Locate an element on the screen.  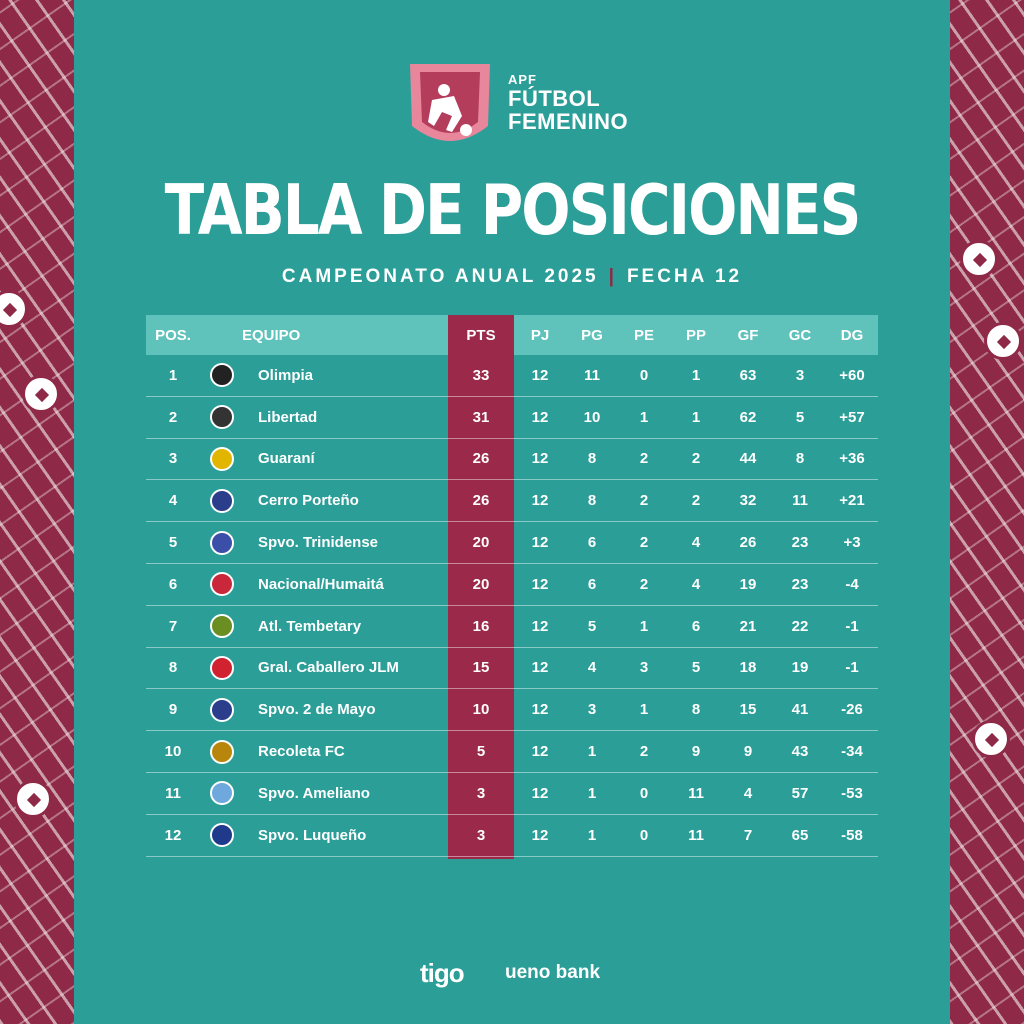
tigo-logo: tigo is located at coordinates (442, 973).